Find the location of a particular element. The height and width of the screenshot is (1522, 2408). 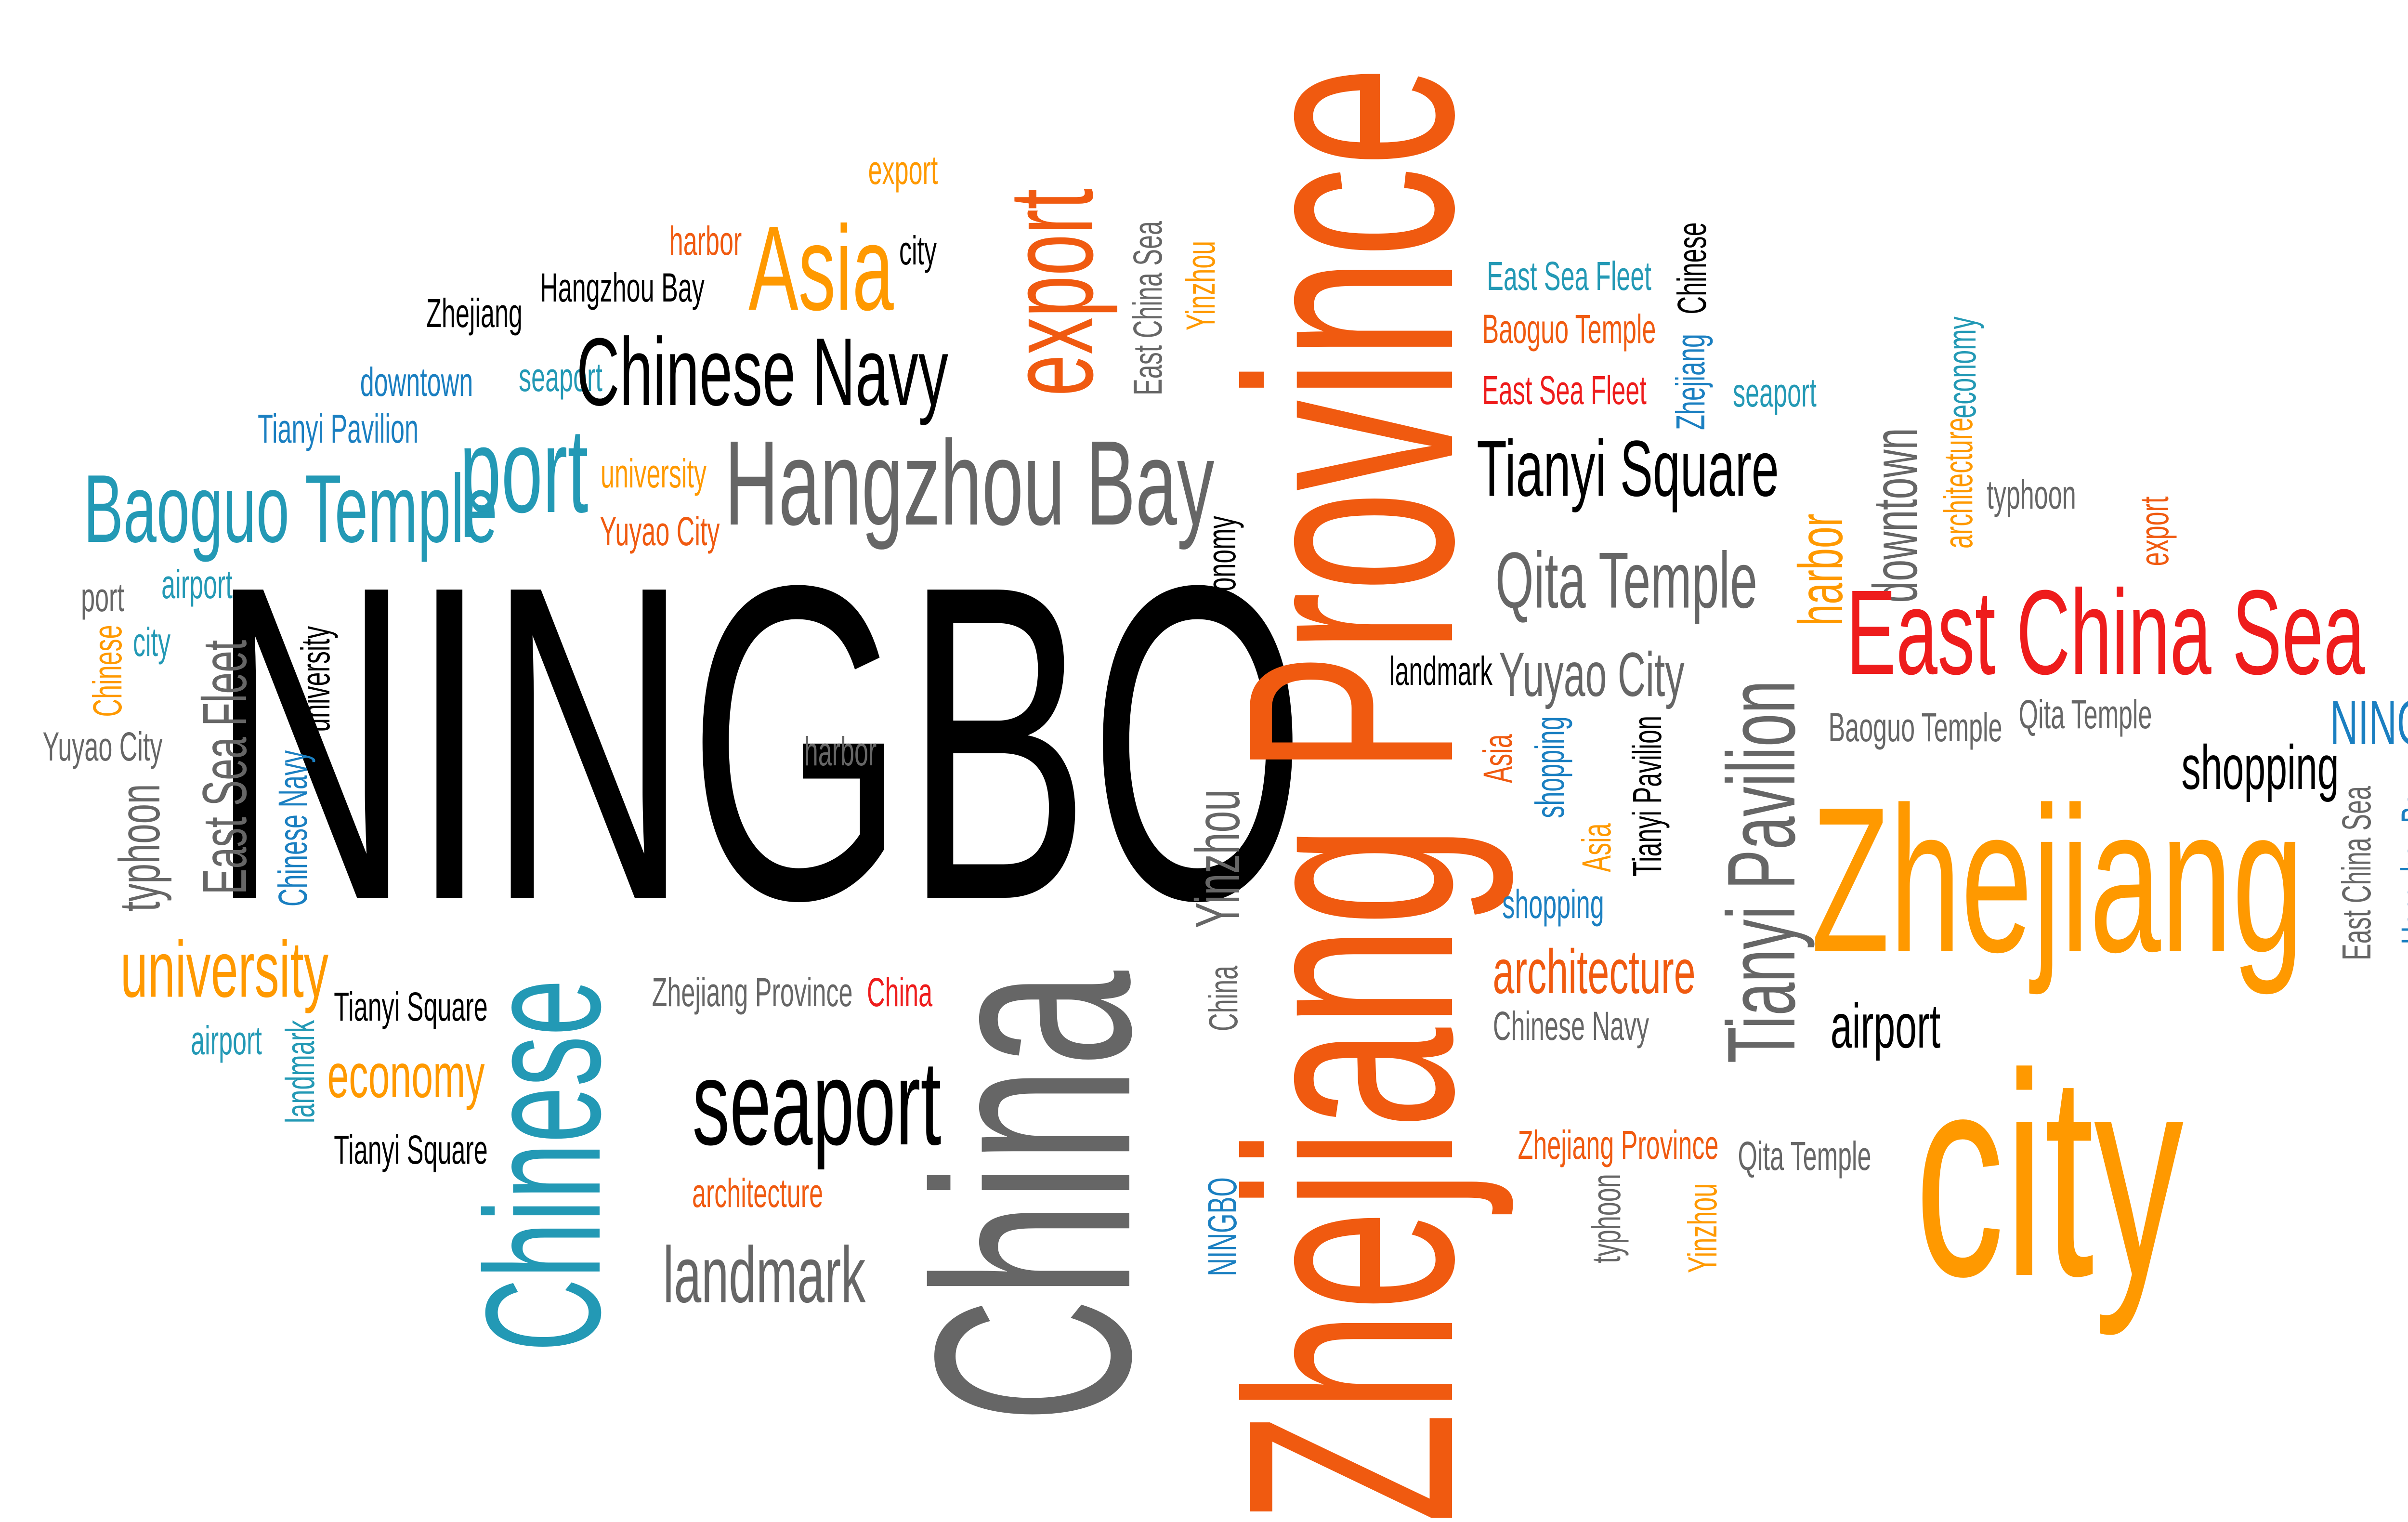

word-shopping-r: shopping is located at coordinates (2260, 767).